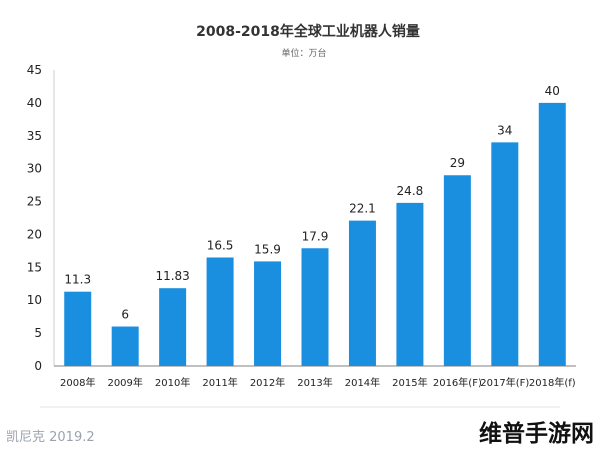  What do you see at coordinates (172, 276) in the screenshot?
I see `data-label: 11.83` at bounding box center [172, 276].